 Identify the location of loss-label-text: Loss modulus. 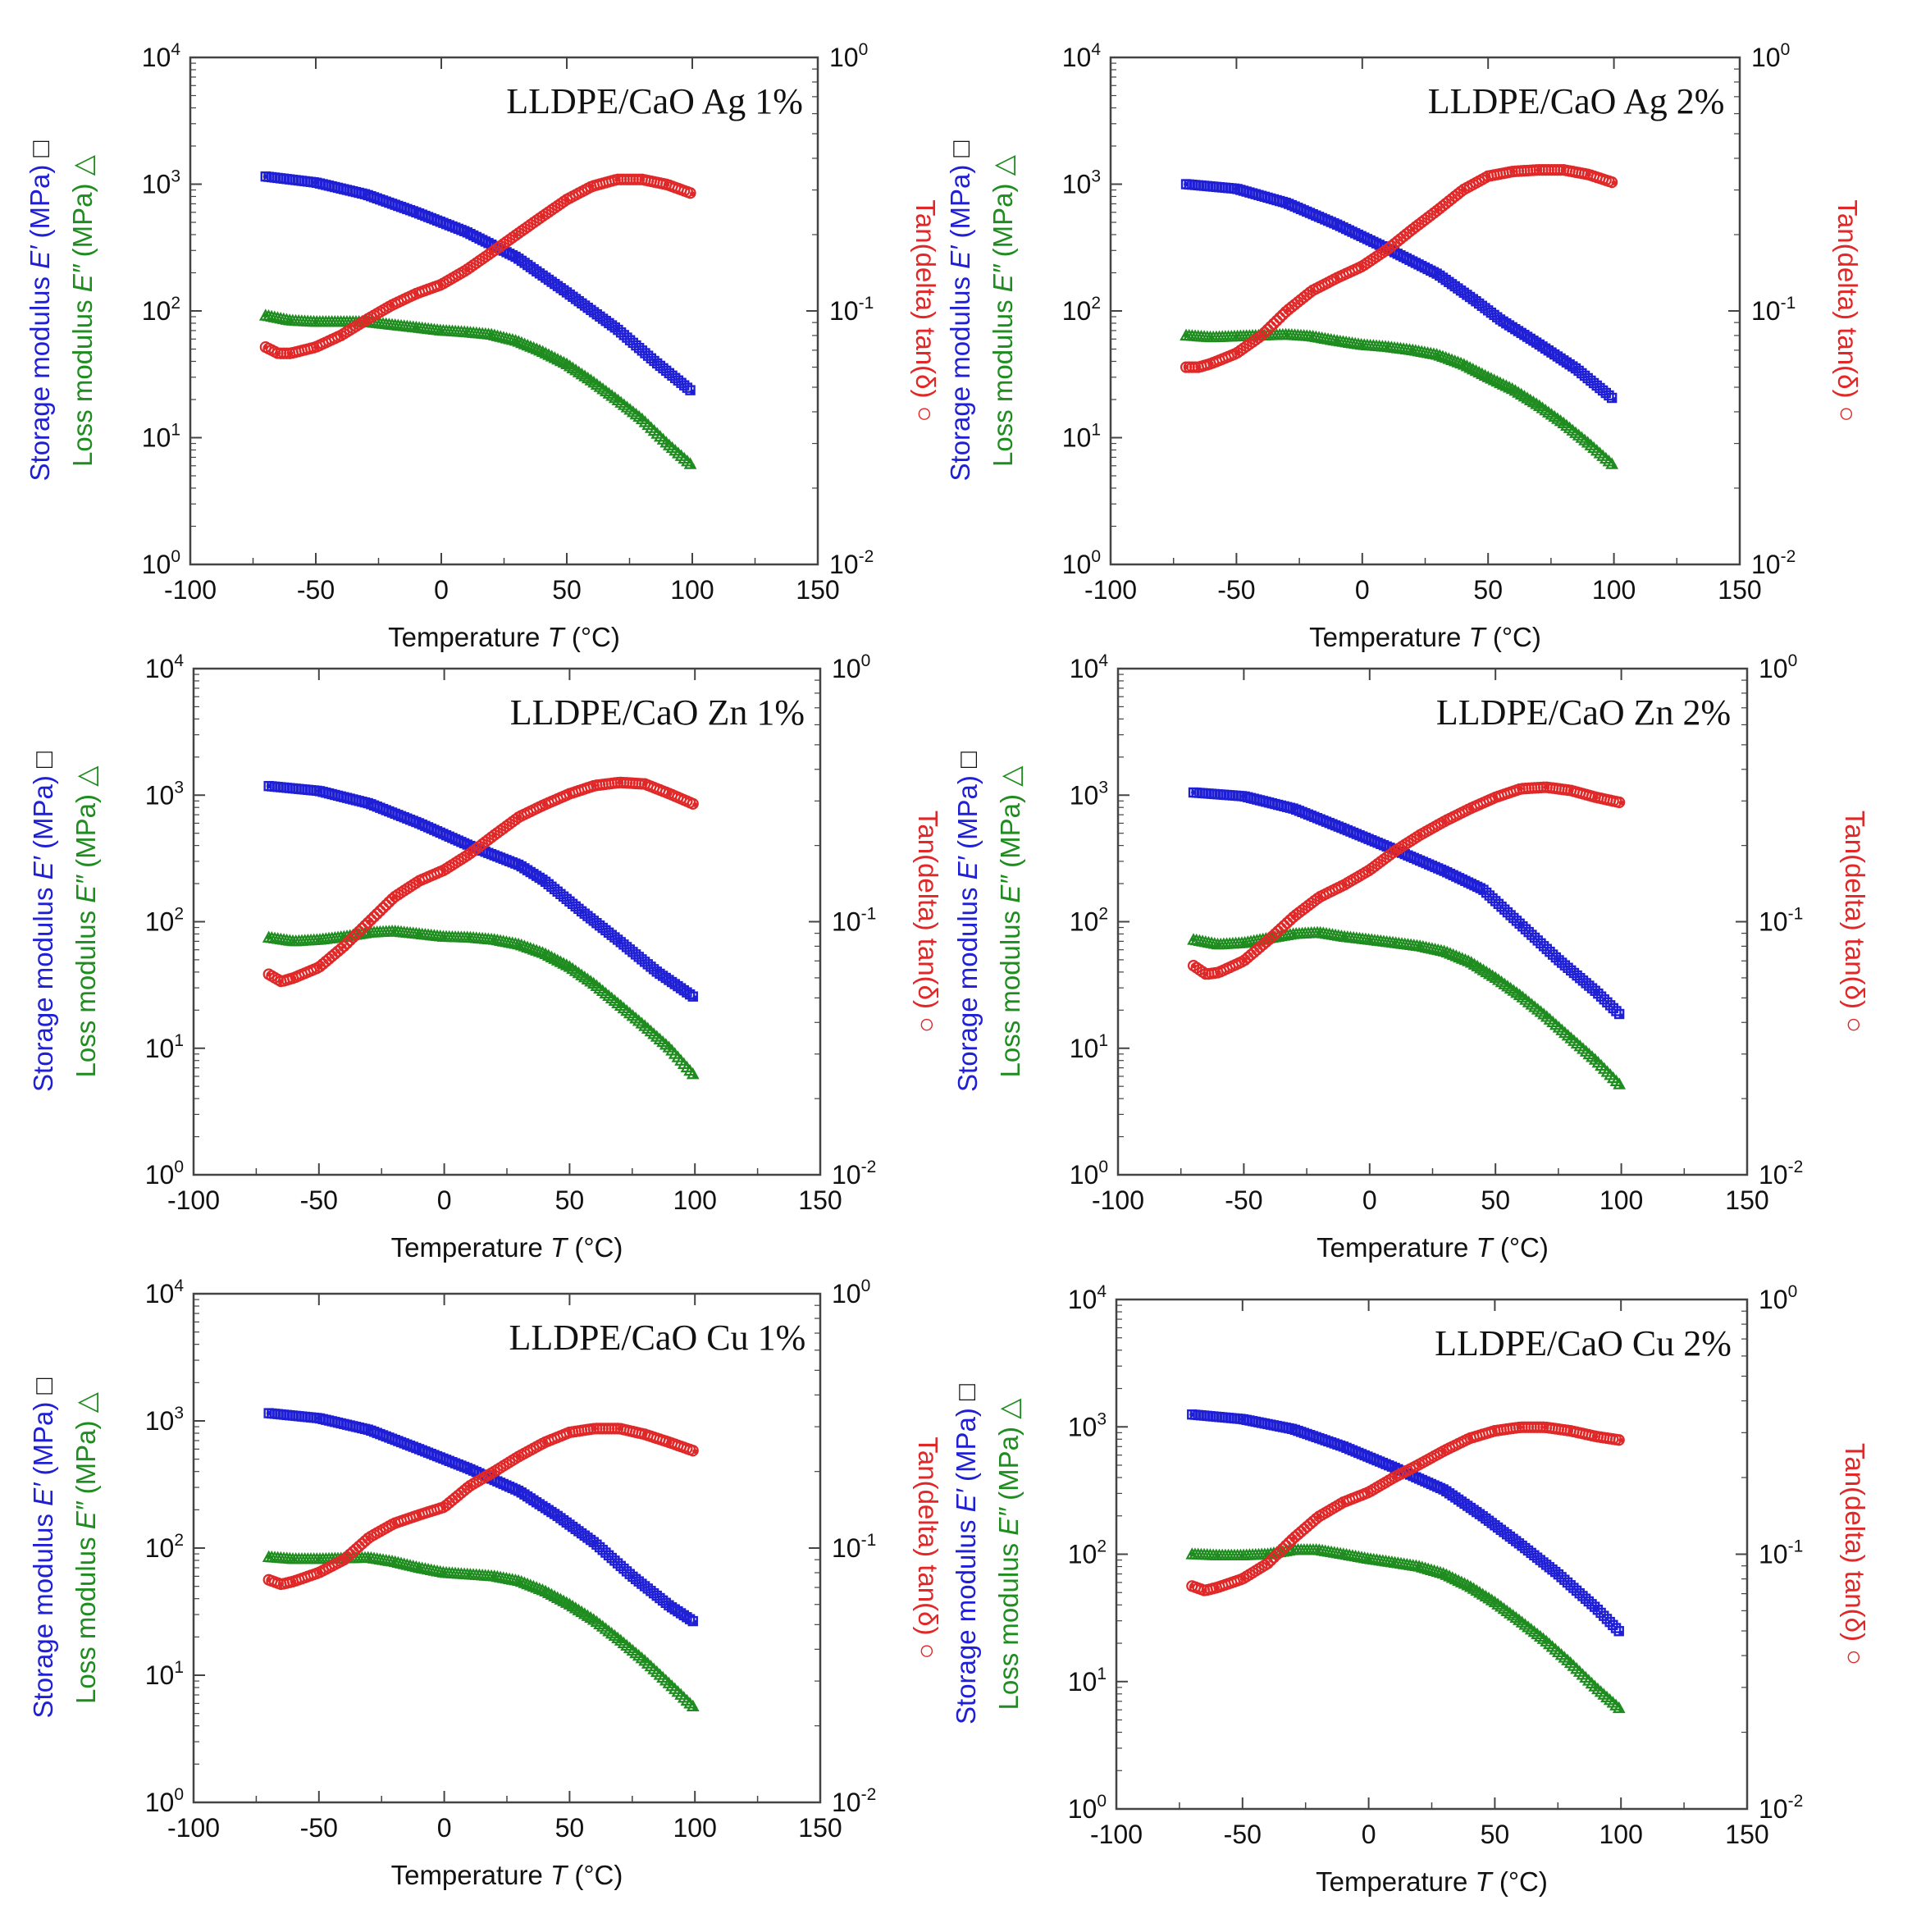
(86, 1617).